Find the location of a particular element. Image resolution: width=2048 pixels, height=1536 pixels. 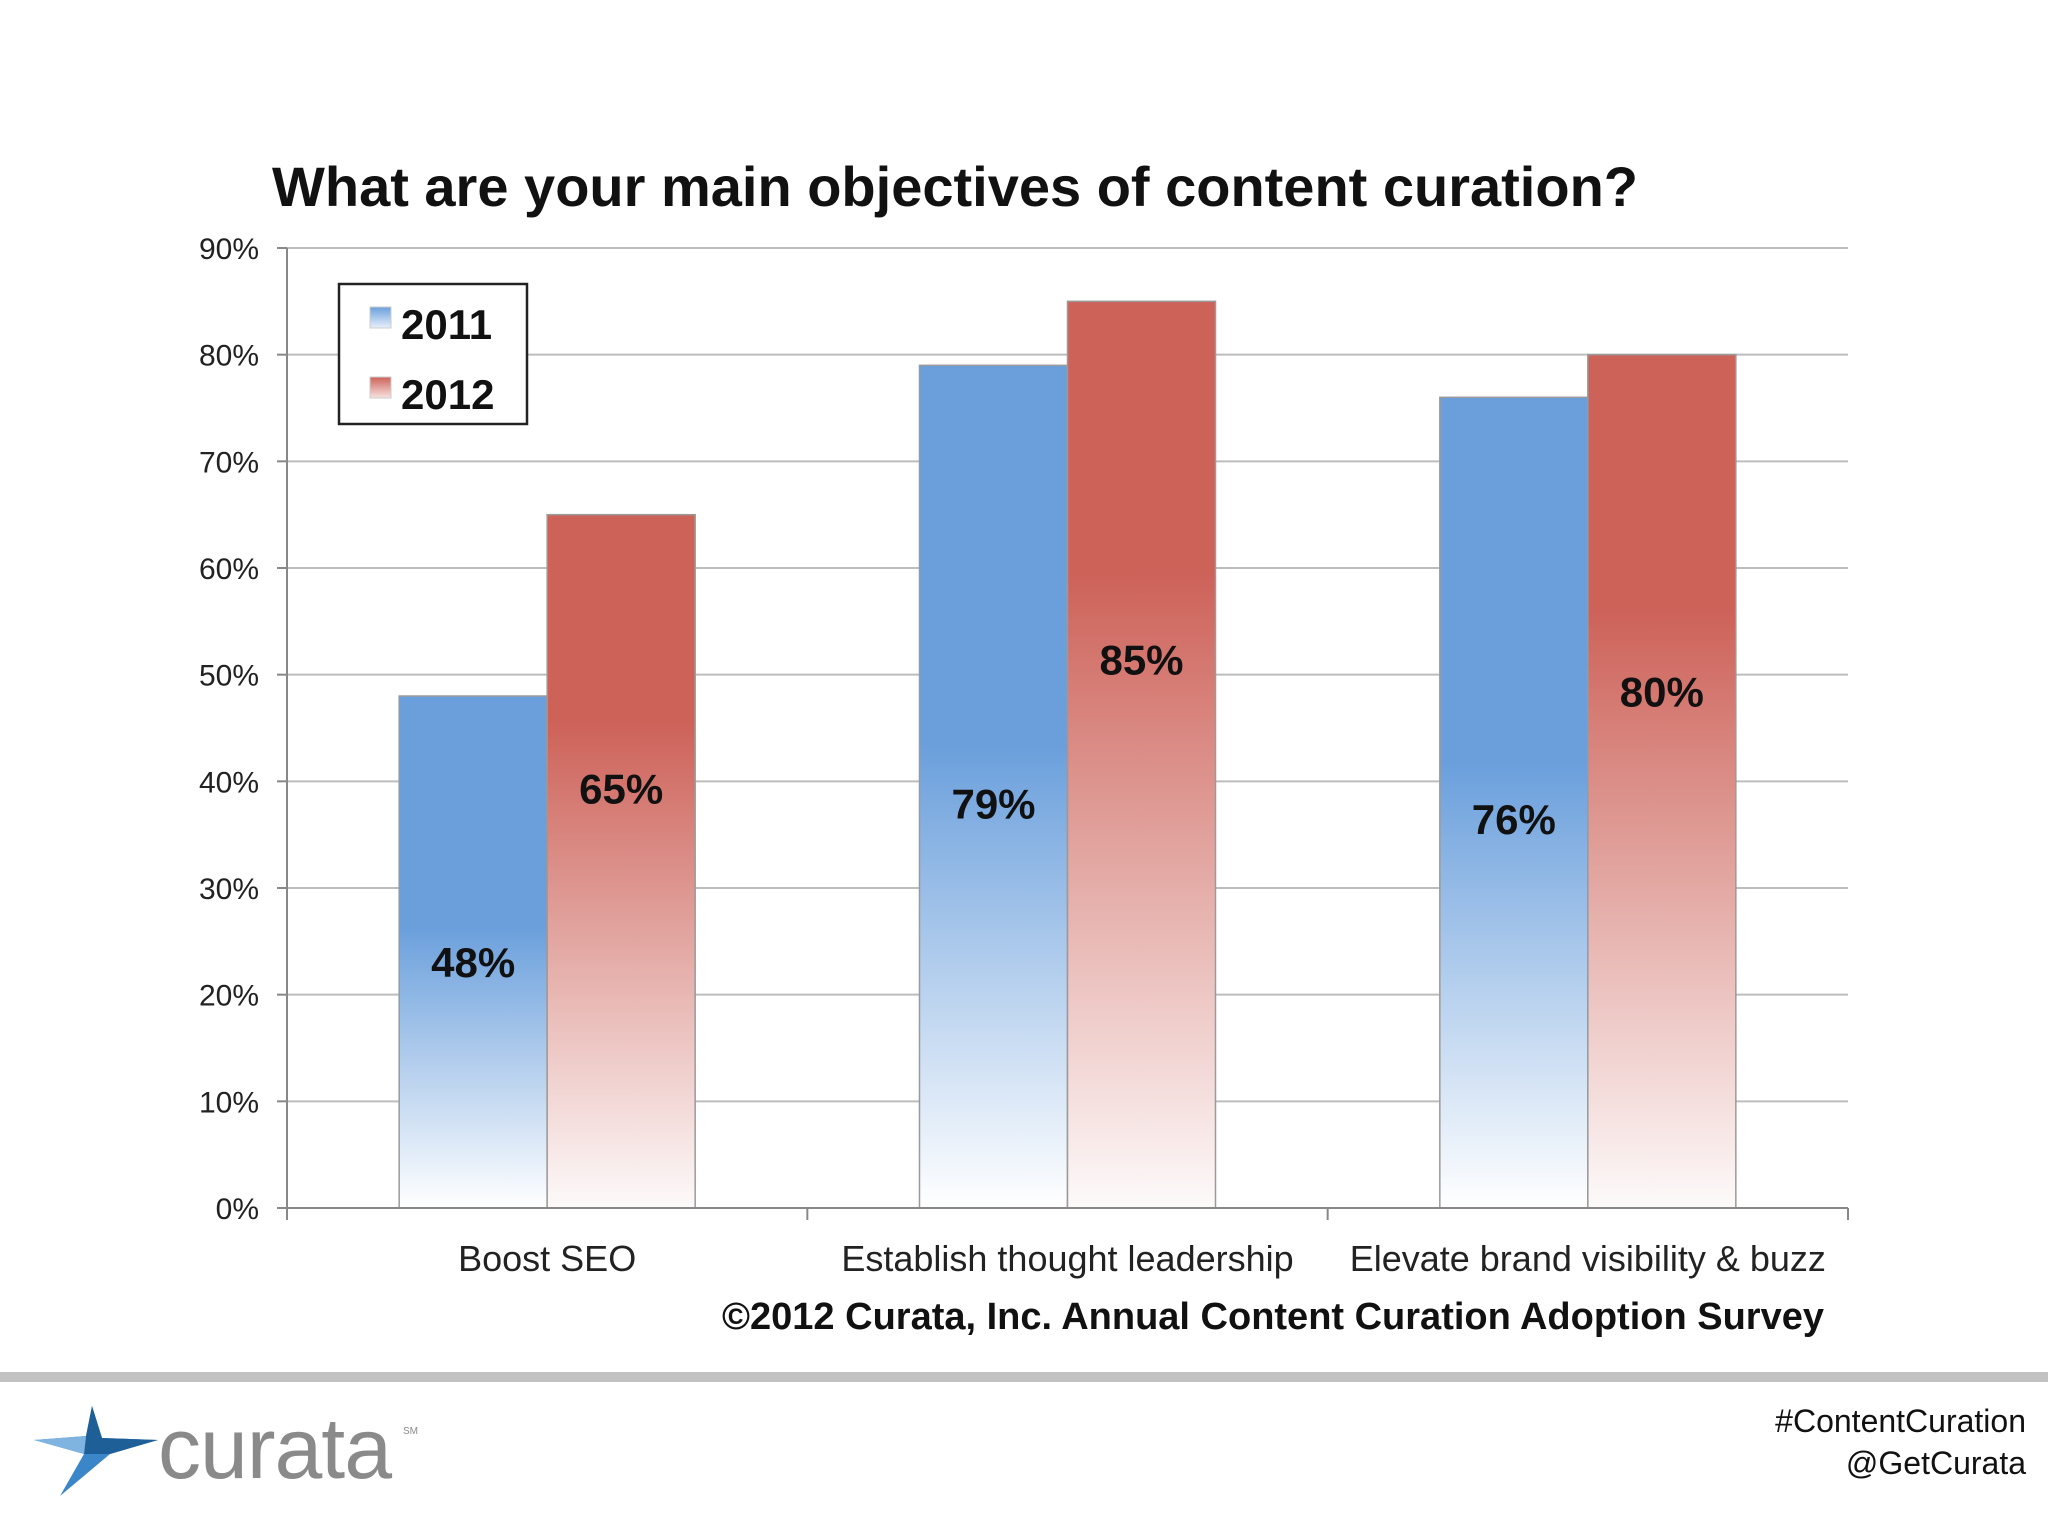

data-label-2011-2: 79% is located at coordinates (993, 804).